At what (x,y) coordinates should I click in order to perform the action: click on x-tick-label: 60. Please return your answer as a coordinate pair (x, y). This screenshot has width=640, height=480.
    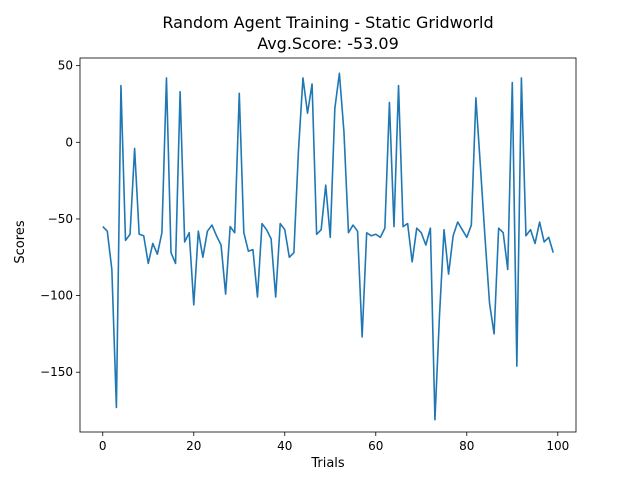
    Looking at the image, I should click on (375, 446).